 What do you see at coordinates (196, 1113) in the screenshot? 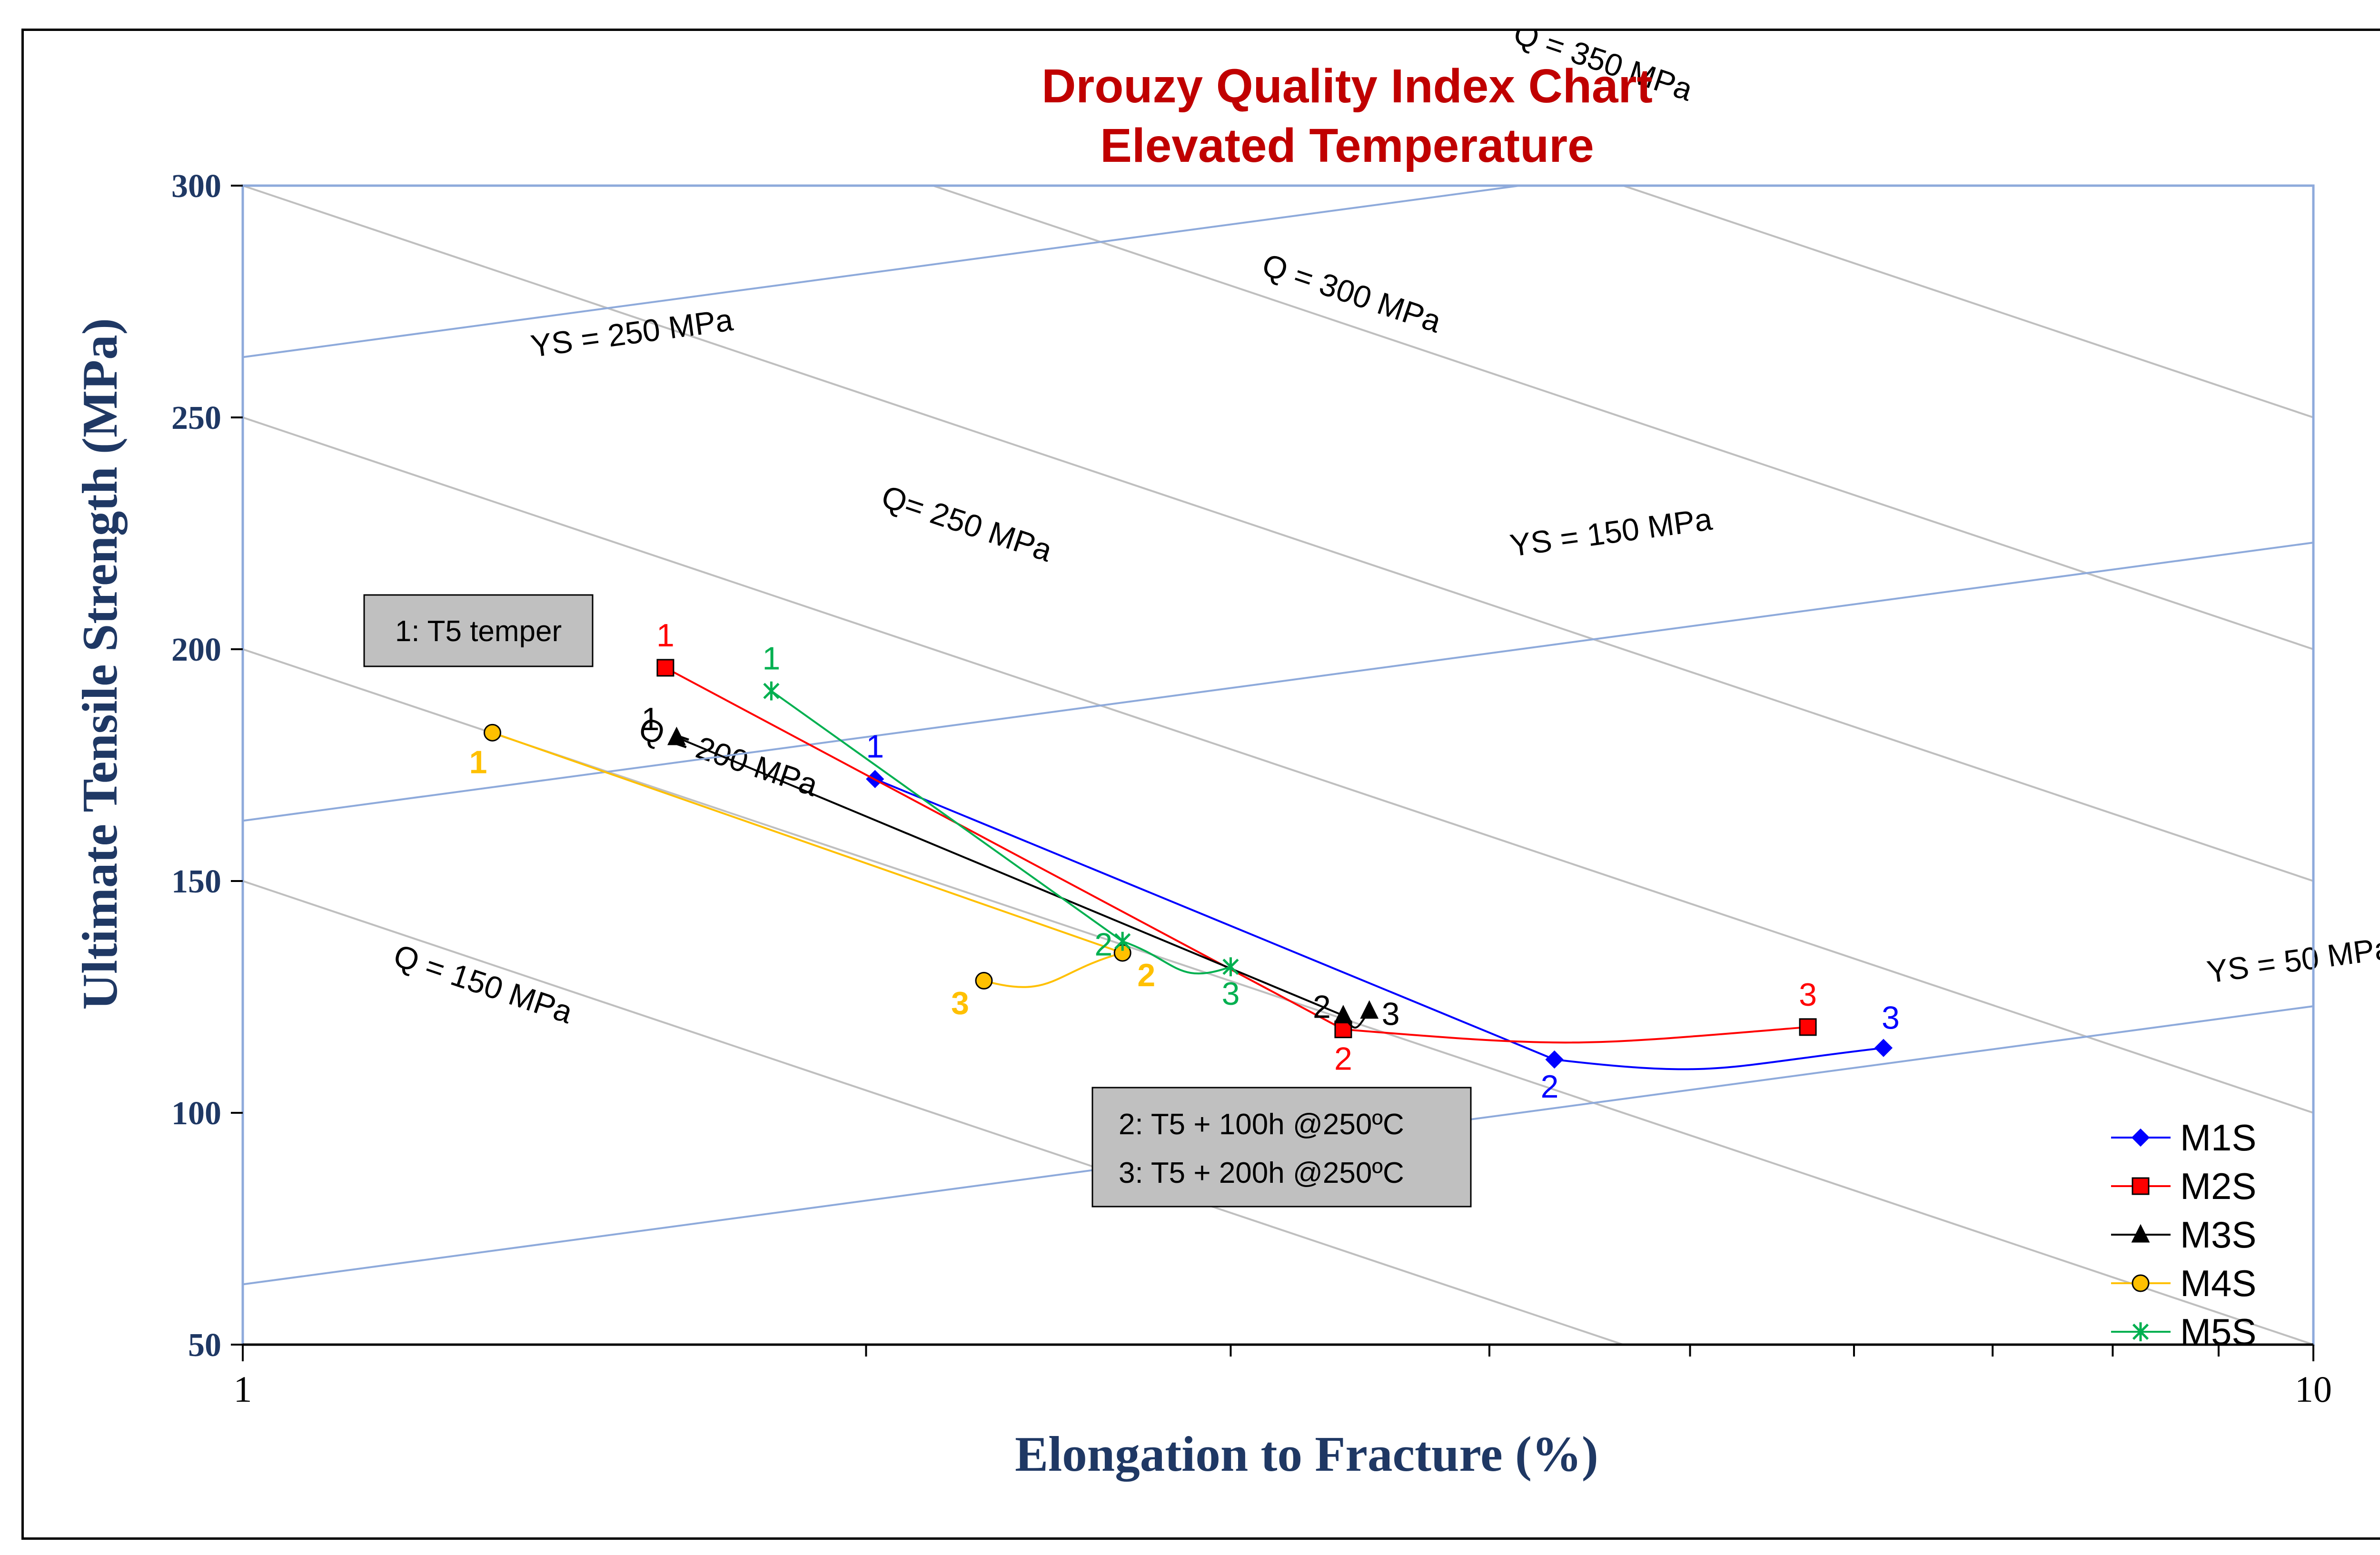
I see `y-tick-label: 100` at bounding box center [196, 1113].